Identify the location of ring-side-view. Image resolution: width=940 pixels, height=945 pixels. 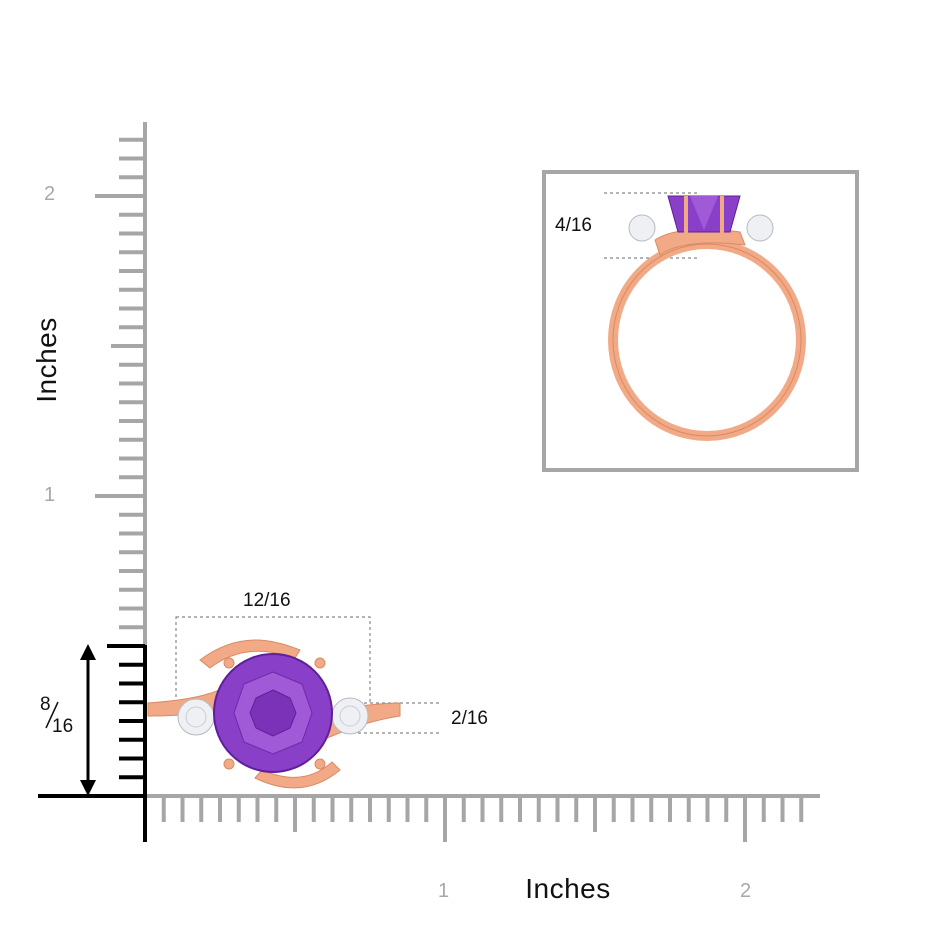
(707, 318).